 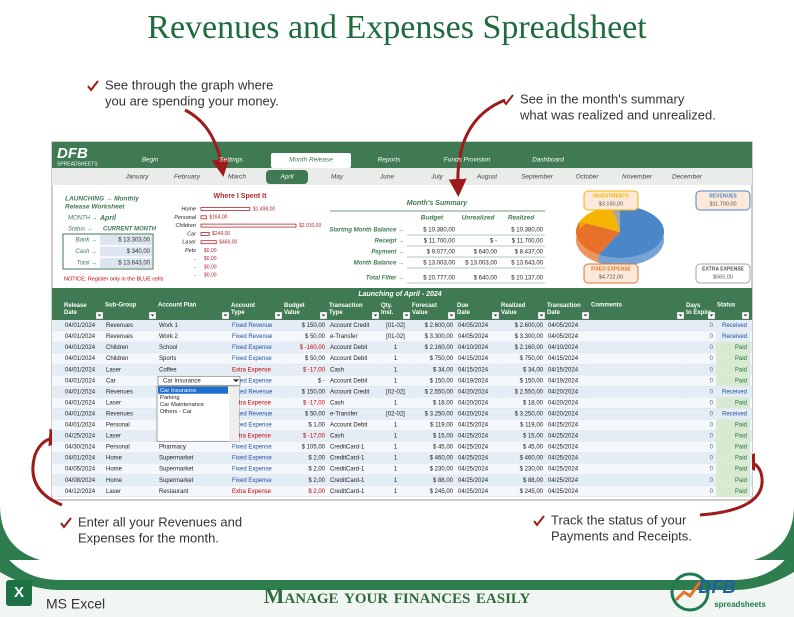 I want to click on pie-card, so click(x=723, y=200).